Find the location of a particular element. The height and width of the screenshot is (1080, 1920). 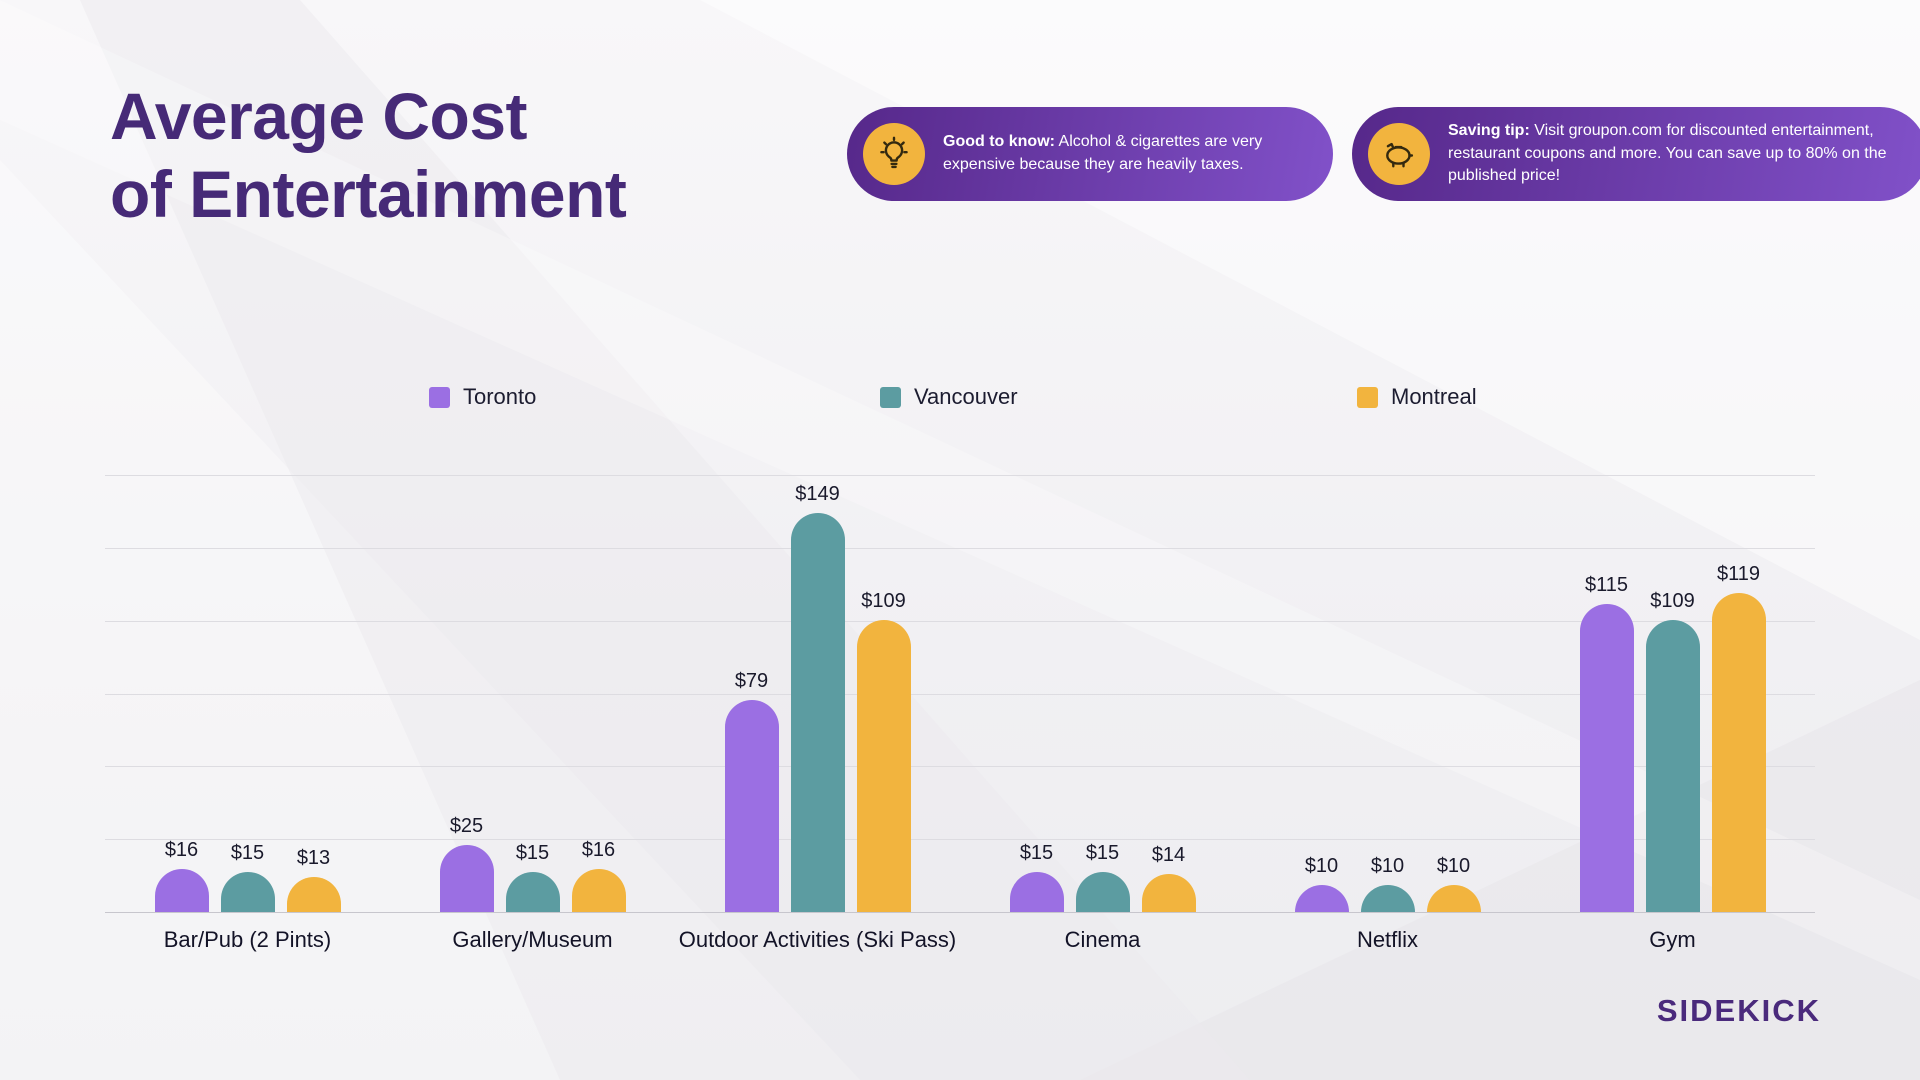

legend-item-montreal: Montreal is located at coordinates (1417, 397).